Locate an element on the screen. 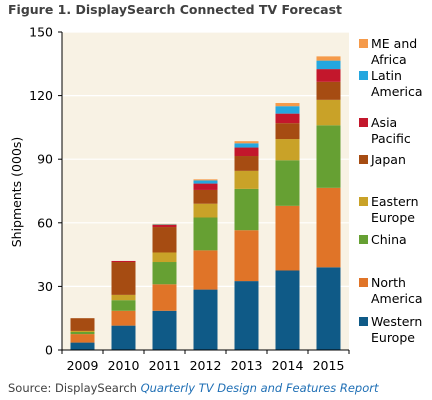  legend-label: Africa is located at coordinates (389, 59).